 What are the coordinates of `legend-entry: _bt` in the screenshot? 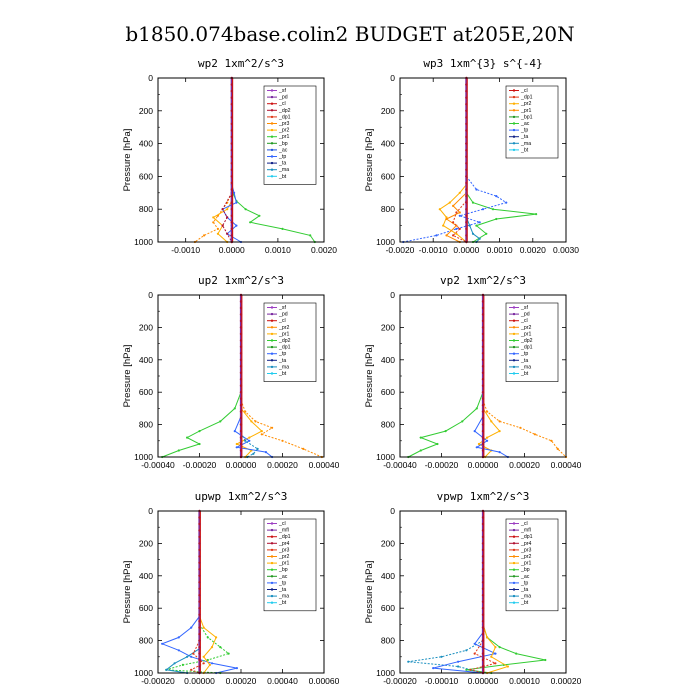 It's located at (519, 374).